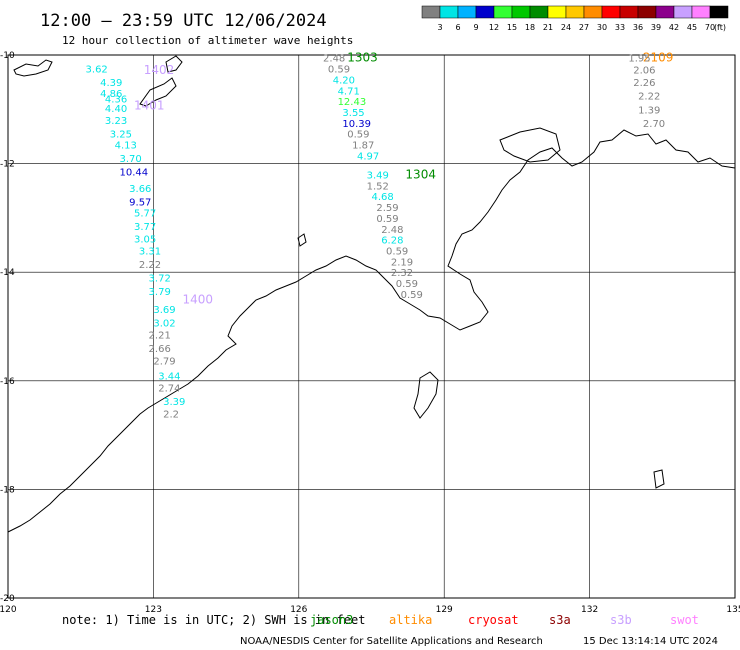  Describe the element at coordinates (183, 21) in the screenshot. I see `map-title: 12:00 — 23:59 UTC 12/06/2024` at that location.